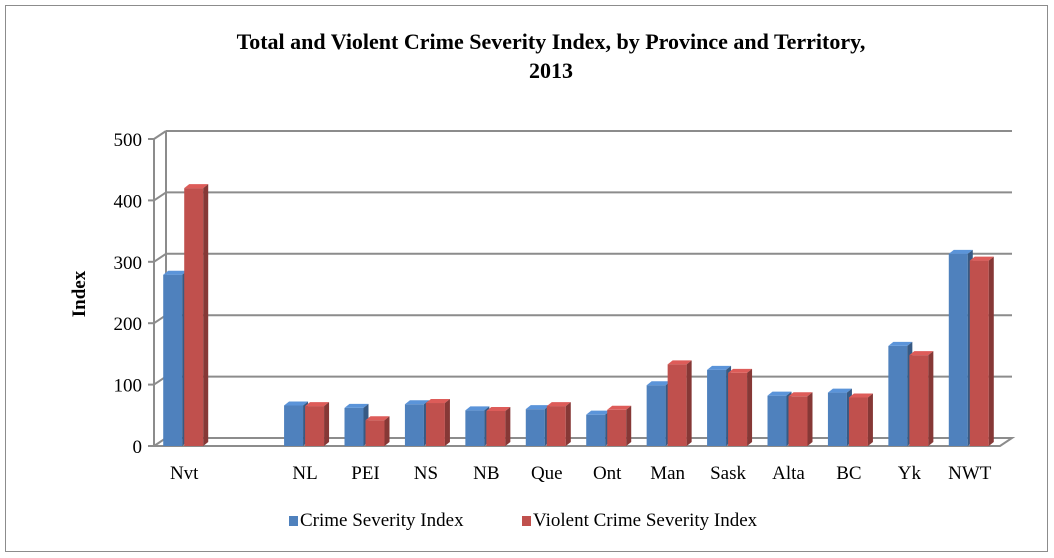 The height and width of the screenshot is (558, 1054). I want to click on legend-item: Crime Severity Index, so click(376, 520).